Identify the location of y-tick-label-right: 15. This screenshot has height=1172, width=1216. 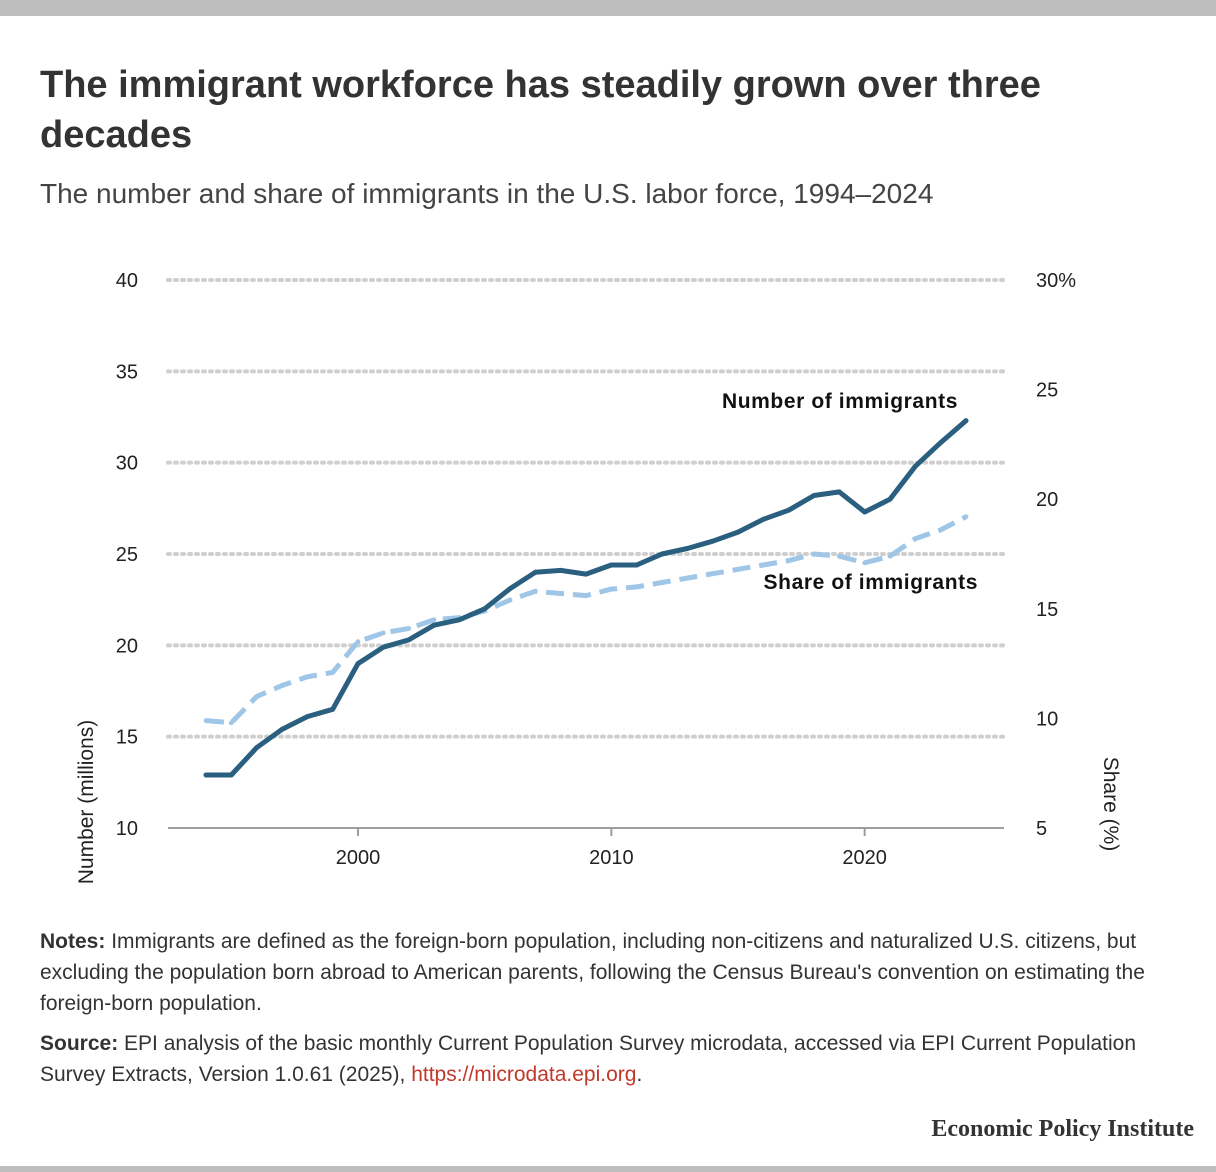
(1047, 610).